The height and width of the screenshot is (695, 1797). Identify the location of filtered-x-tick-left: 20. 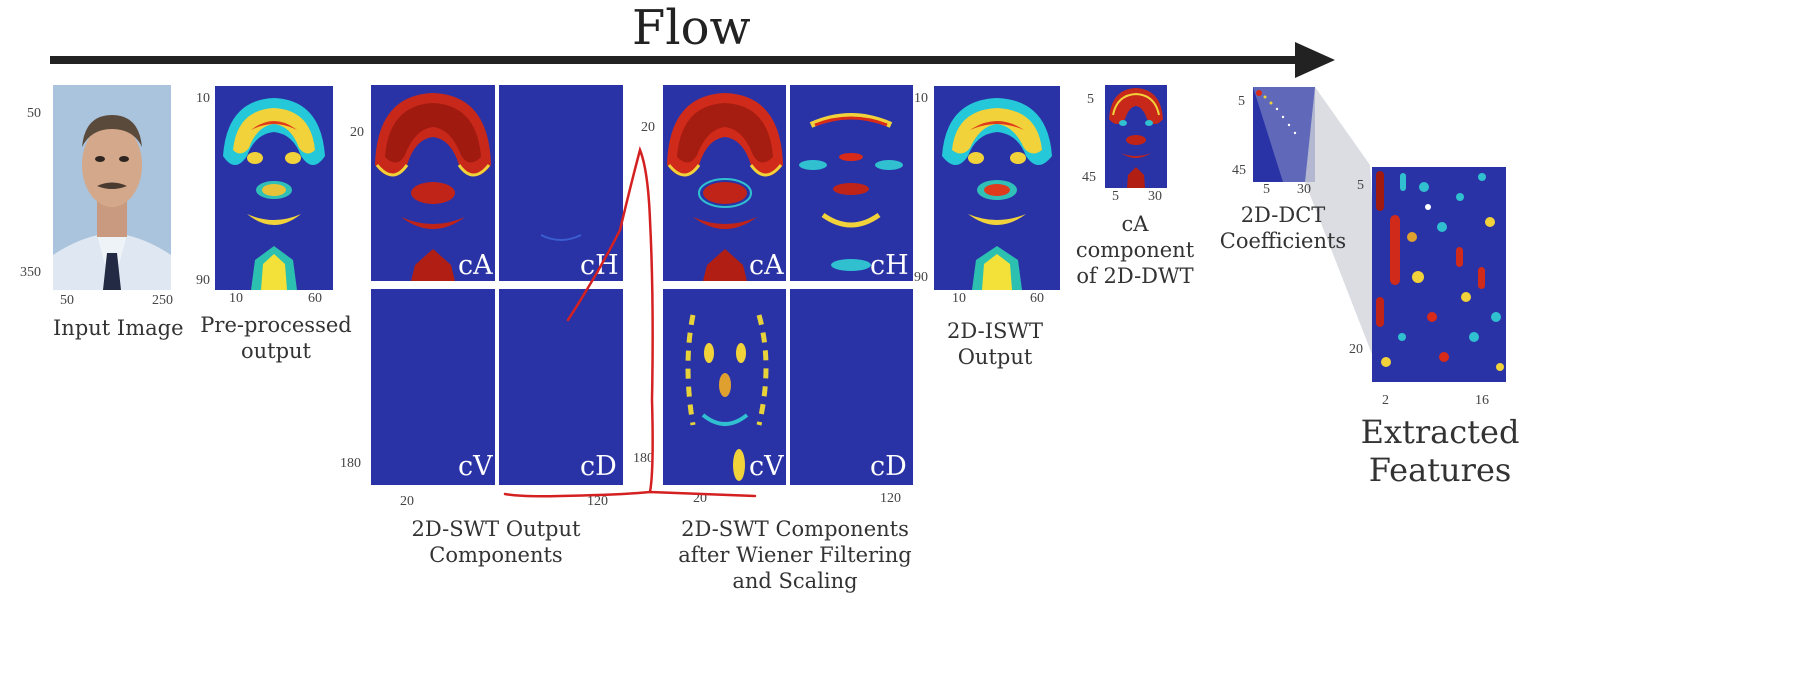
(700, 498).